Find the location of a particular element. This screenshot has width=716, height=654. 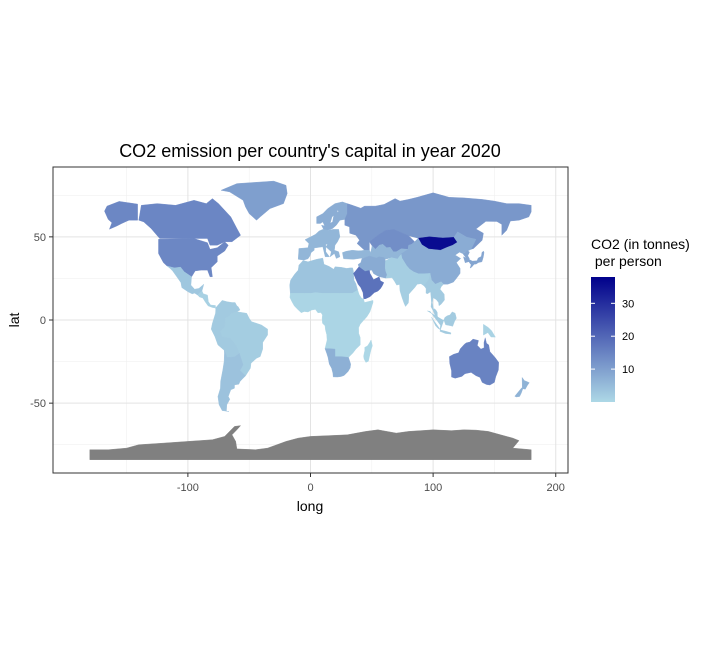

legend-ticks: 10 20 30 is located at coordinates (612, 337).